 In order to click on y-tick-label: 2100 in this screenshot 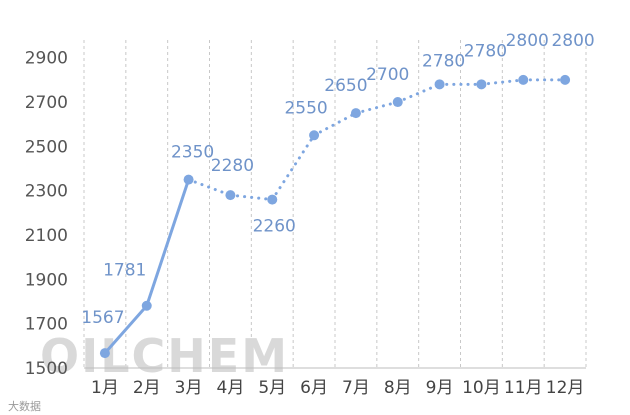, I will do `click(46, 236)`.